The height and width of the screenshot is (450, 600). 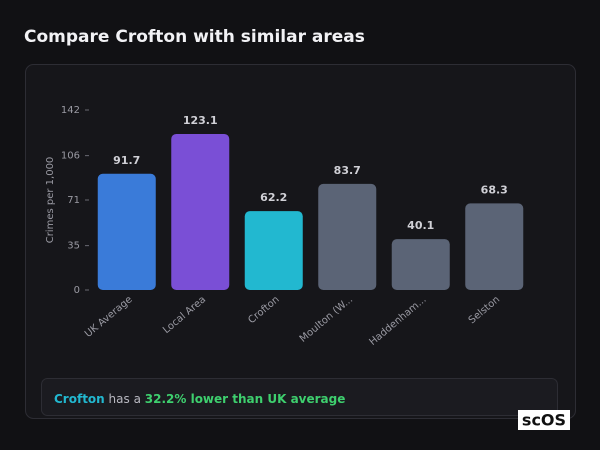 I want to click on value-label: 40.1, so click(x=420, y=225).